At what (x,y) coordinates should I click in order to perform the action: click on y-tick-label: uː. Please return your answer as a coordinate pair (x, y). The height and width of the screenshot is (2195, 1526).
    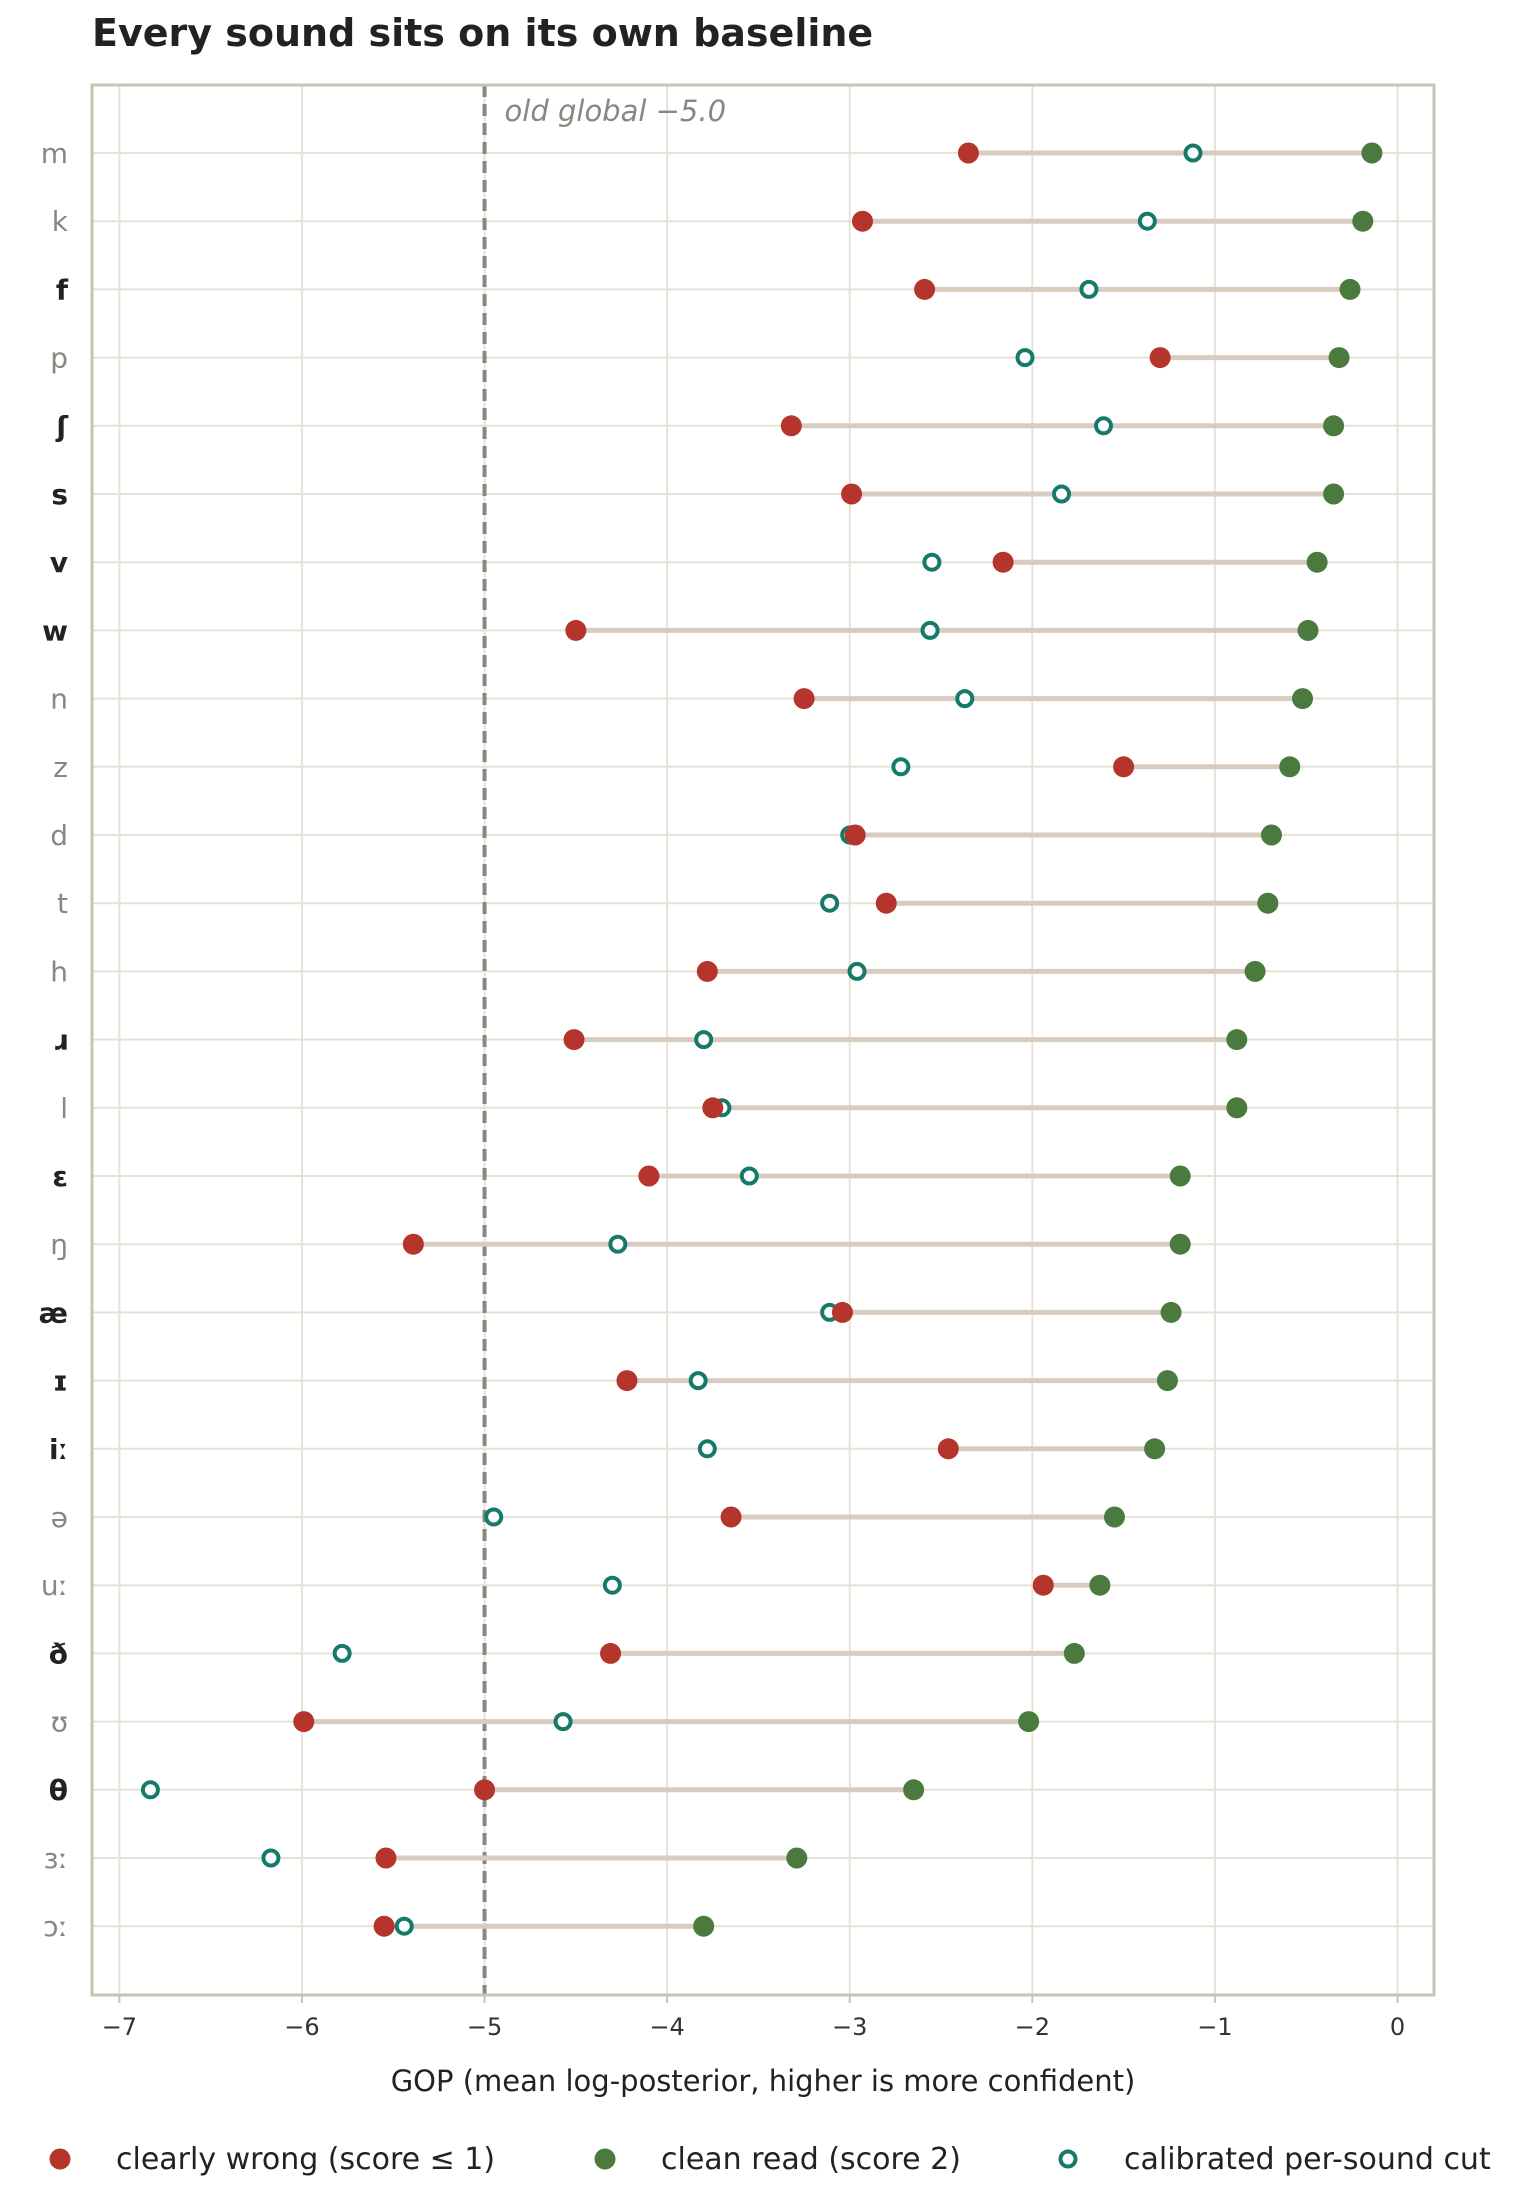
    Looking at the image, I should click on (54, 1585).